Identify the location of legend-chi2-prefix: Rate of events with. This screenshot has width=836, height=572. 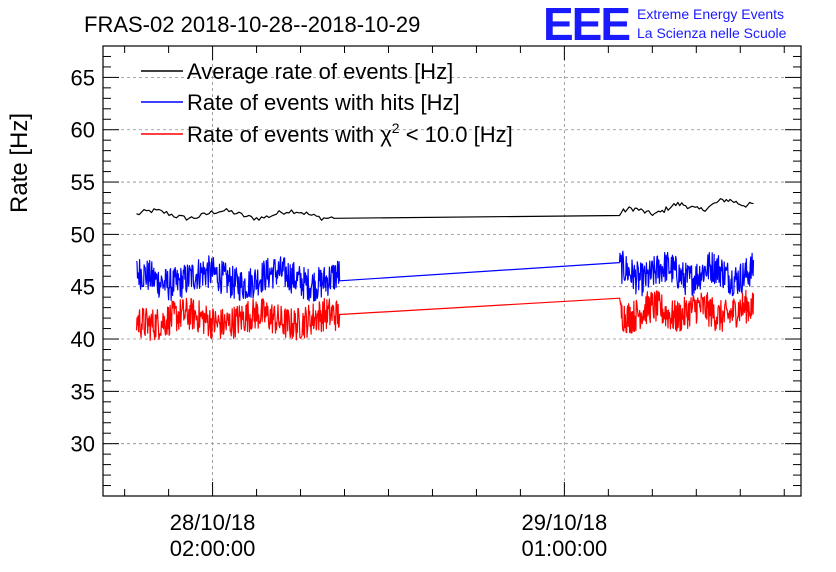
(283, 134).